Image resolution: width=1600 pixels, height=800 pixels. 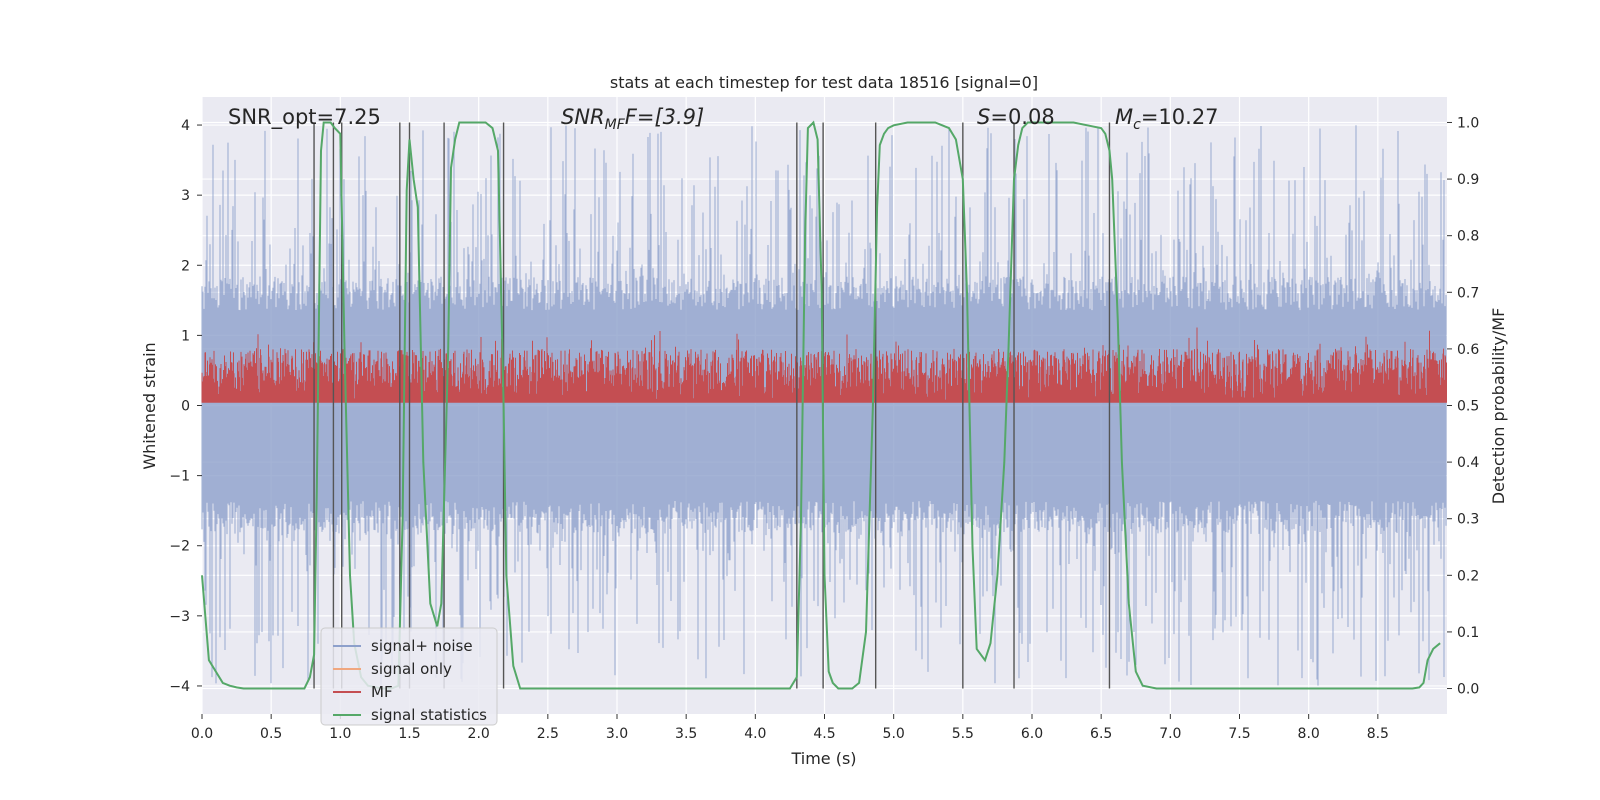 I want to click on mf-series, so click(x=824, y=365).